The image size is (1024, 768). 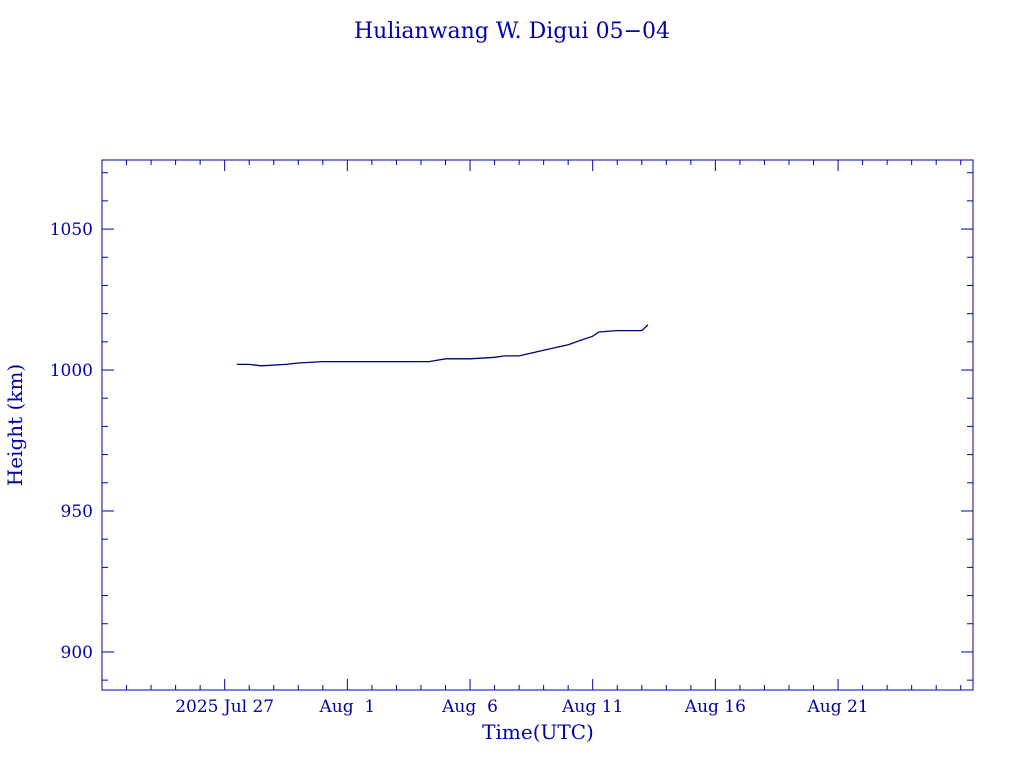 What do you see at coordinates (71, 441) in the screenshot?
I see `y-axis-tick-labels: 900 950 1000 1050` at bounding box center [71, 441].